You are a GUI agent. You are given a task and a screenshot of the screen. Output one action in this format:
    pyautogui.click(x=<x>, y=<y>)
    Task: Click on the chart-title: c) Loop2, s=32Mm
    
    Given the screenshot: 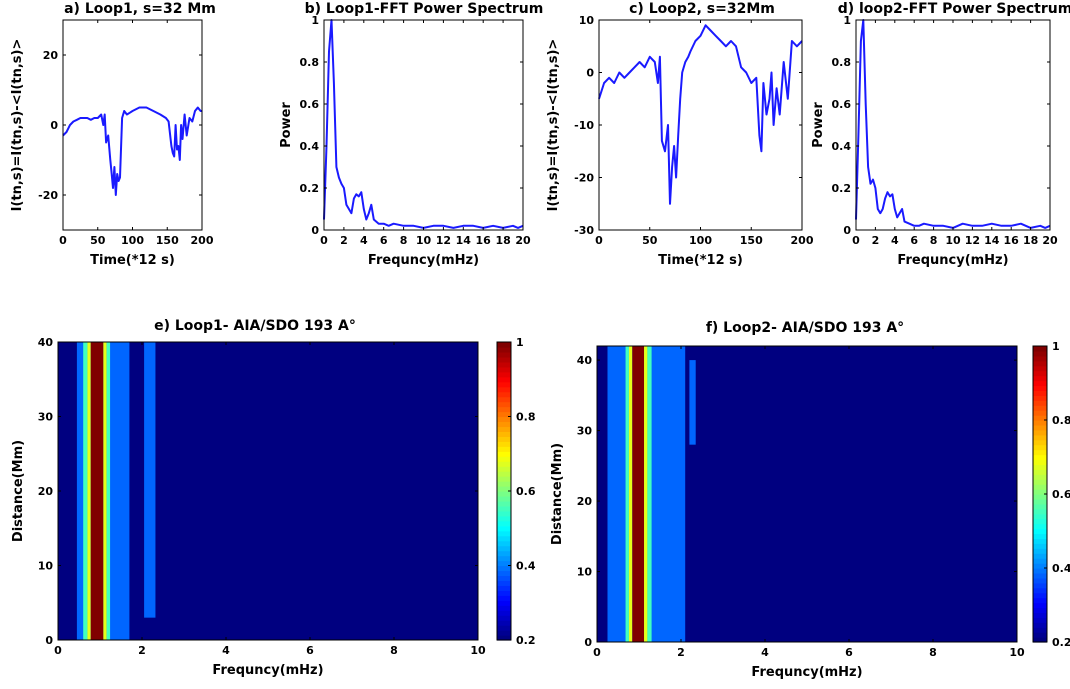 What is the action you would take?
    pyautogui.click(x=702, y=9)
    